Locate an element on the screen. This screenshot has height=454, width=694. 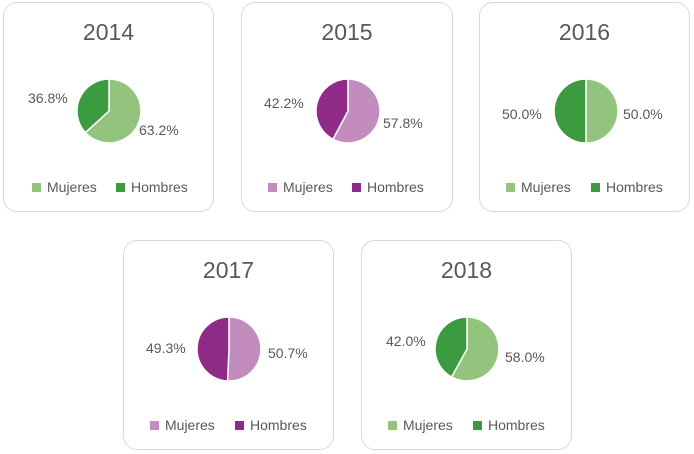
hombres-percent-label: 50.0% is located at coordinates (522, 114).